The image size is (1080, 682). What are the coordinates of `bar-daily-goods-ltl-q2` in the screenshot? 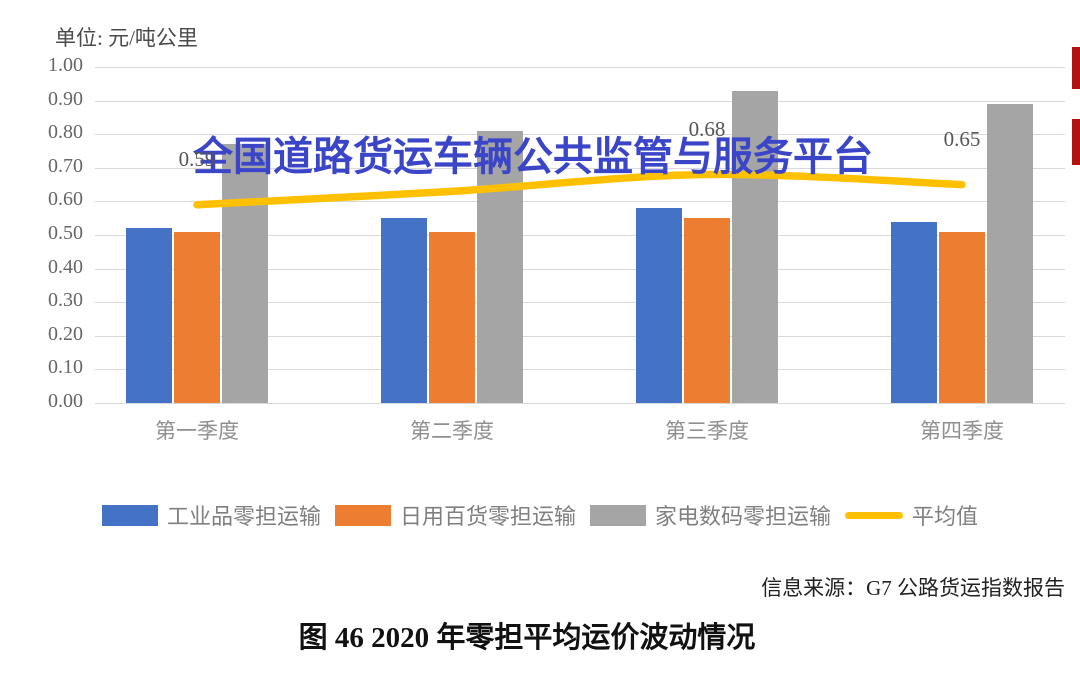 It's located at (452, 317).